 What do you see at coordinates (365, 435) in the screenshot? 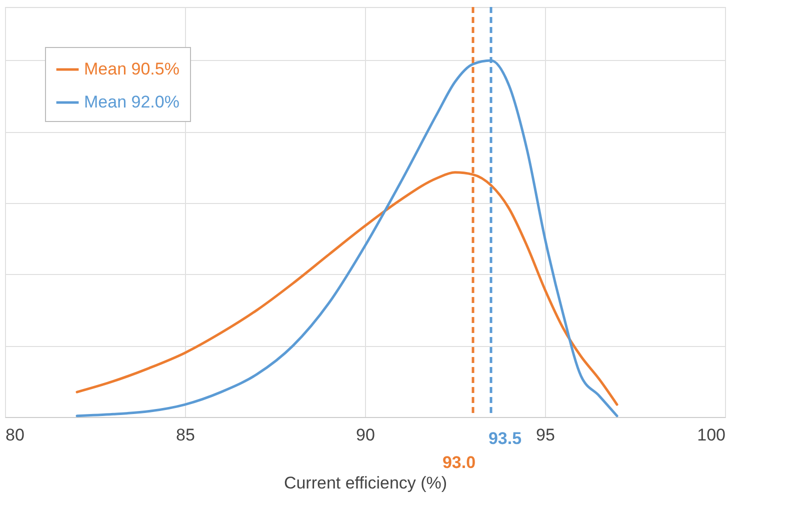
I see `x-tick-label: 90` at bounding box center [365, 435].